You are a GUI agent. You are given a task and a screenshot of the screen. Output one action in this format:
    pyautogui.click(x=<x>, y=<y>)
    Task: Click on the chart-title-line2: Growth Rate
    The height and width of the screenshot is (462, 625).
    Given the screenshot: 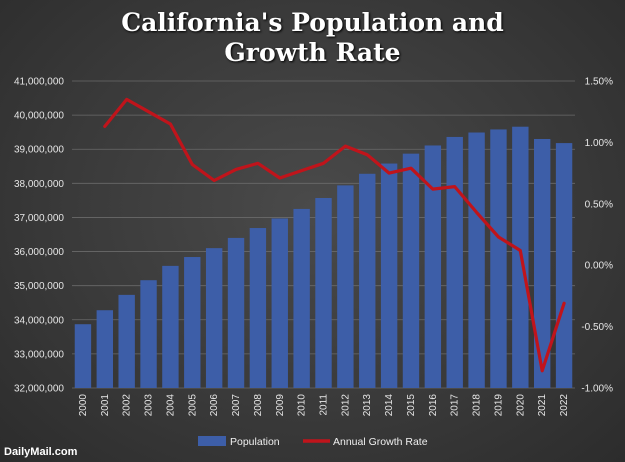 What is the action you would take?
    pyautogui.click(x=312, y=52)
    